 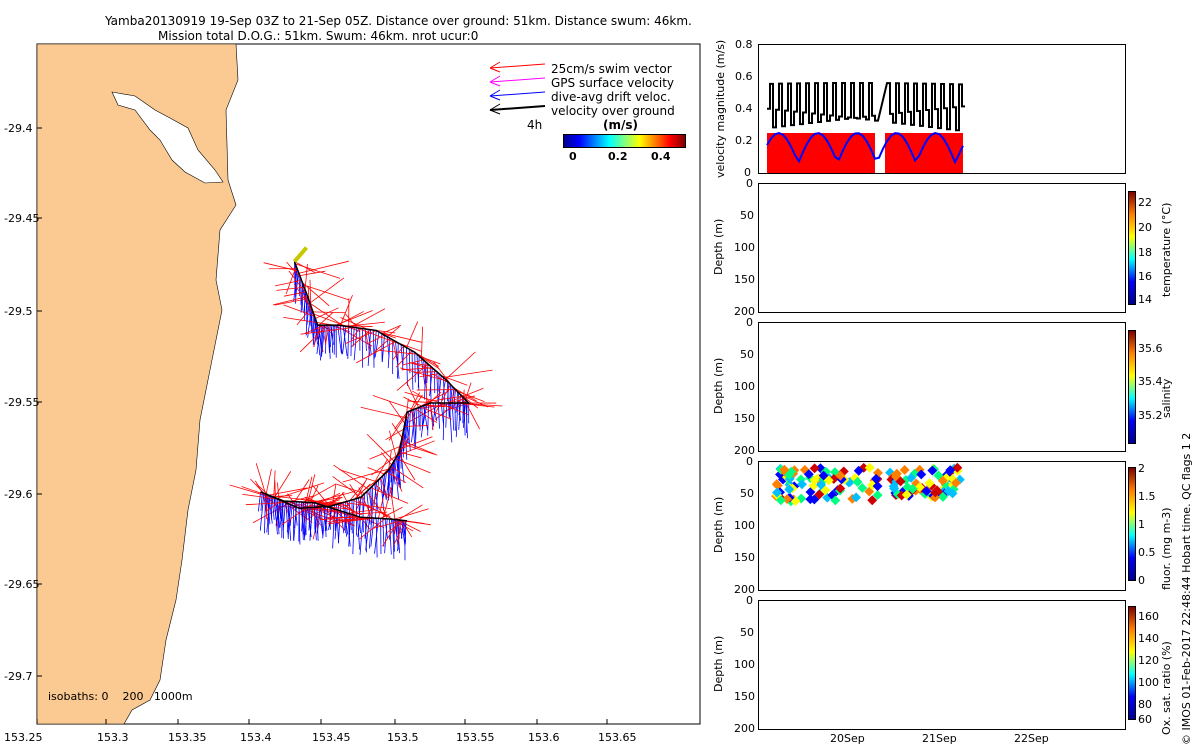 I want to click on sal-y-tick: 50, so click(x=747, y=354).